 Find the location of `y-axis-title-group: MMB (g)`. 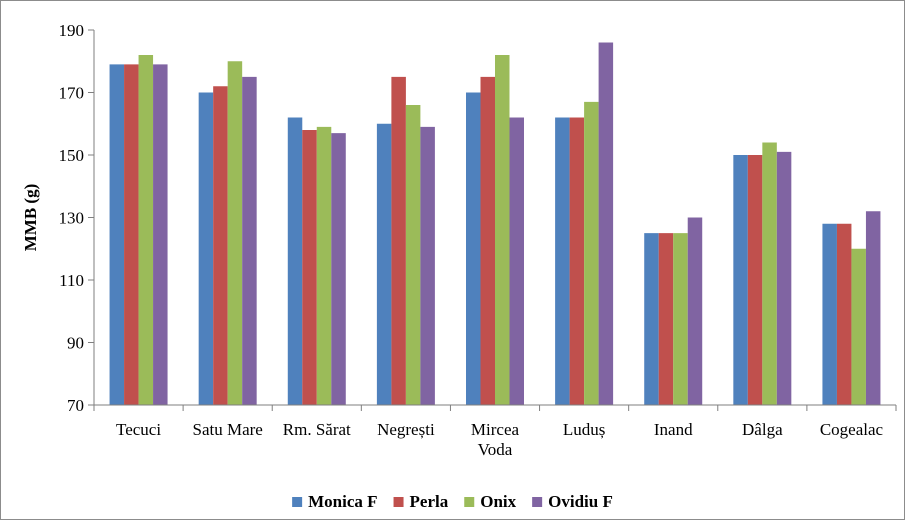

y-axis-title-group: MMB (g) is located at coordinates (30, 218).